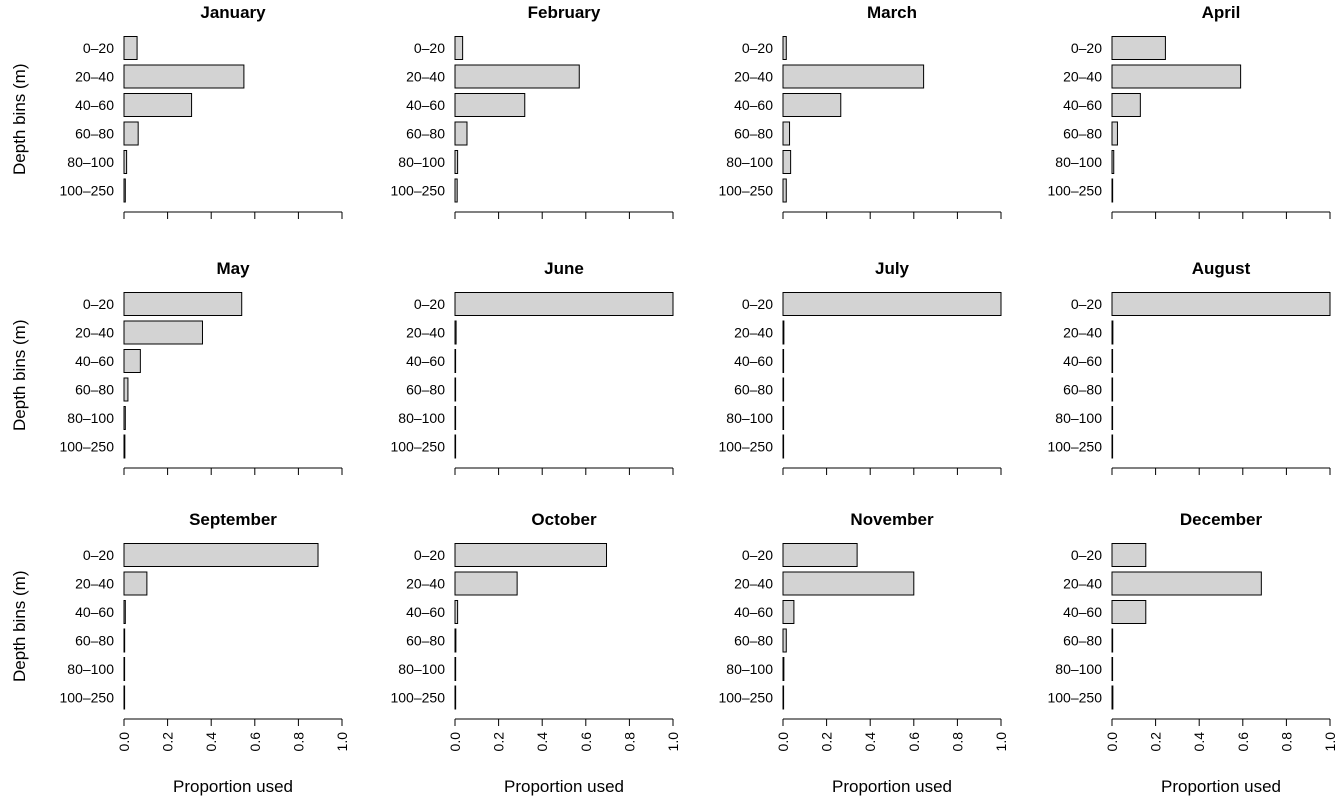  What do you see at coordinates (745, 698) in the screenshot?
I see `category-label-november-5: 100–250` at bounding box center [745, 698].